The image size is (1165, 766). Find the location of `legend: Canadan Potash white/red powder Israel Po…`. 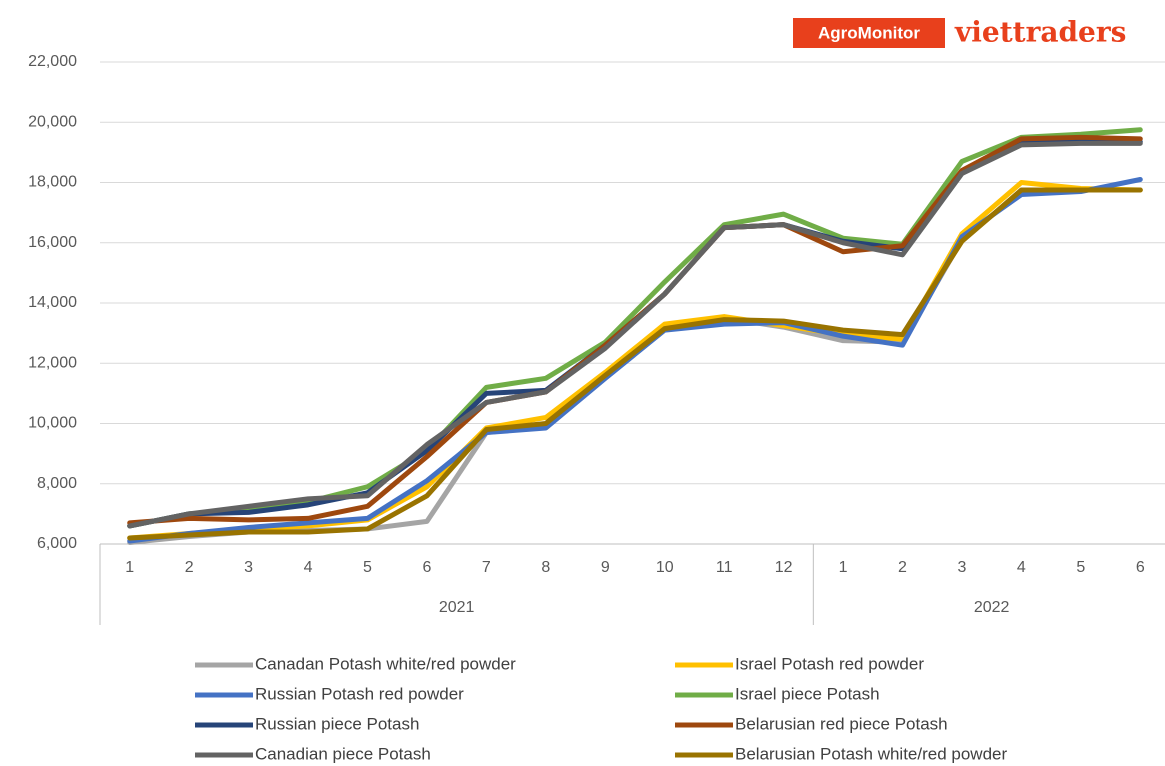

legend: Canadan Potash white/red powder Israel Po… is located at coordinates (601, 708).